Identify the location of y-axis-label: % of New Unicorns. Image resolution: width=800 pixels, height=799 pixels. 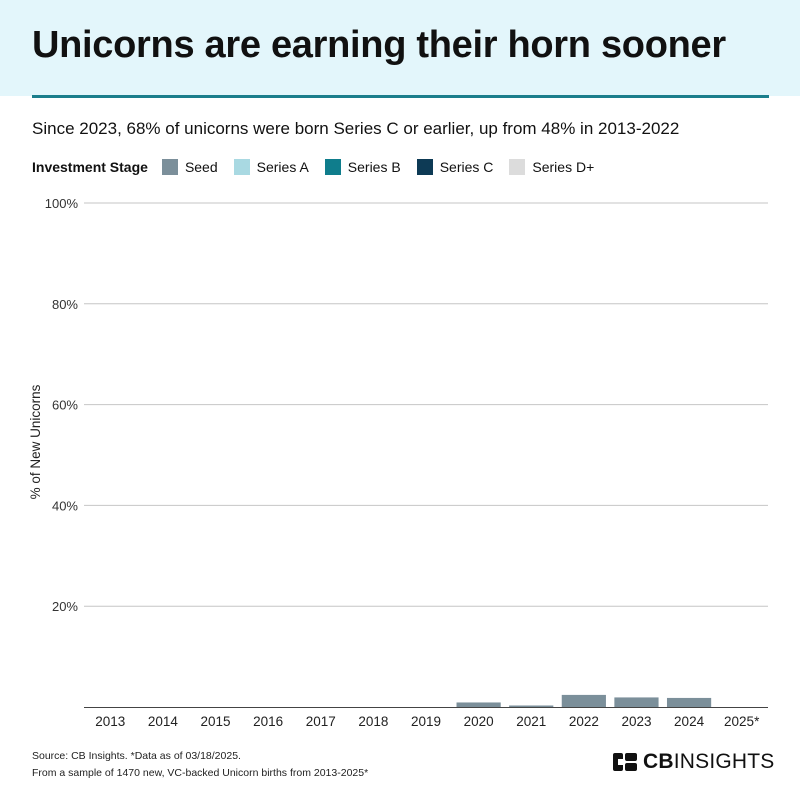
(35, 441).